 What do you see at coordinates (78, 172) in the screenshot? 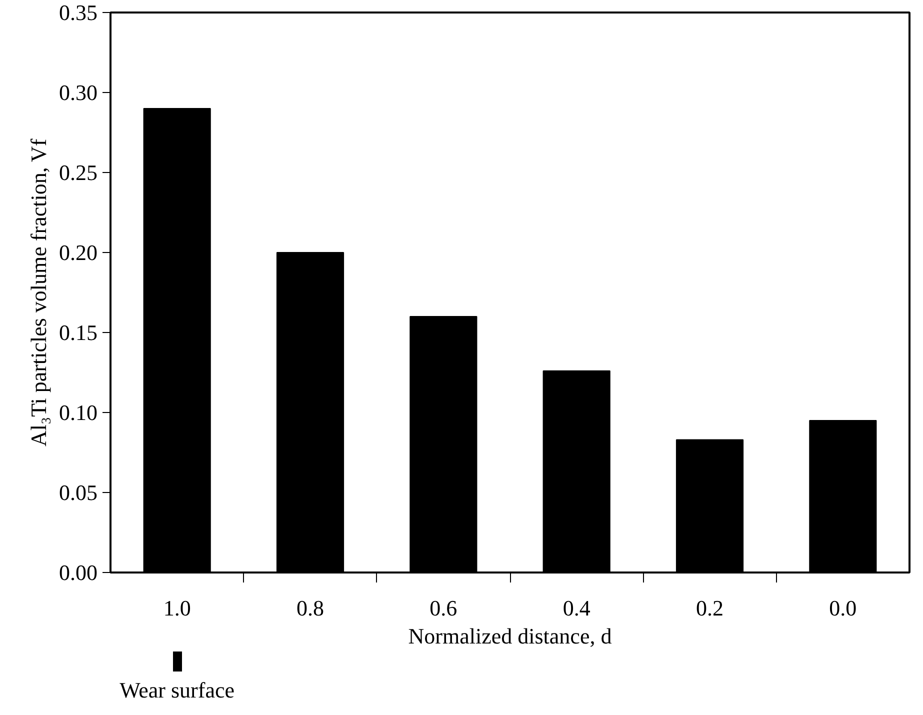
I see `y-tick-label: 0.25` at bounding box center [78, 172].